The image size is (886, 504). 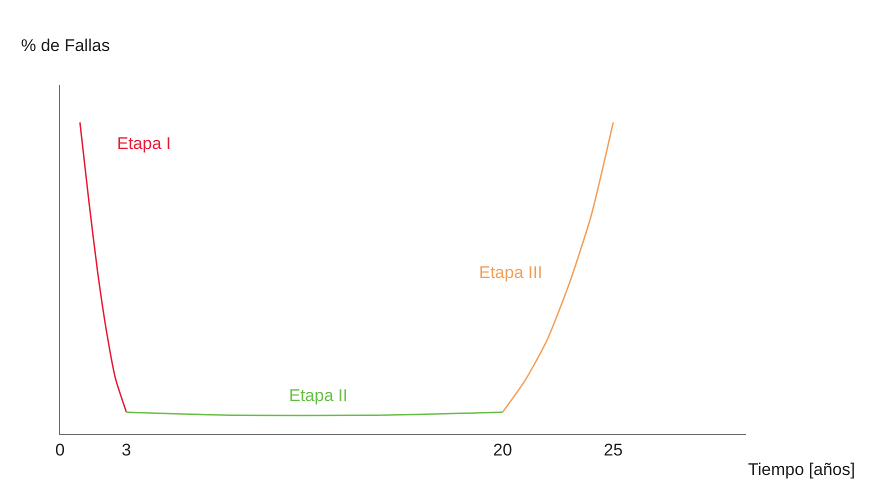 What do you see at coordinates (802, 469) in the screenshot?
I see `x-axis-title: Tiempo [años]` at bounding box center [802, 469].